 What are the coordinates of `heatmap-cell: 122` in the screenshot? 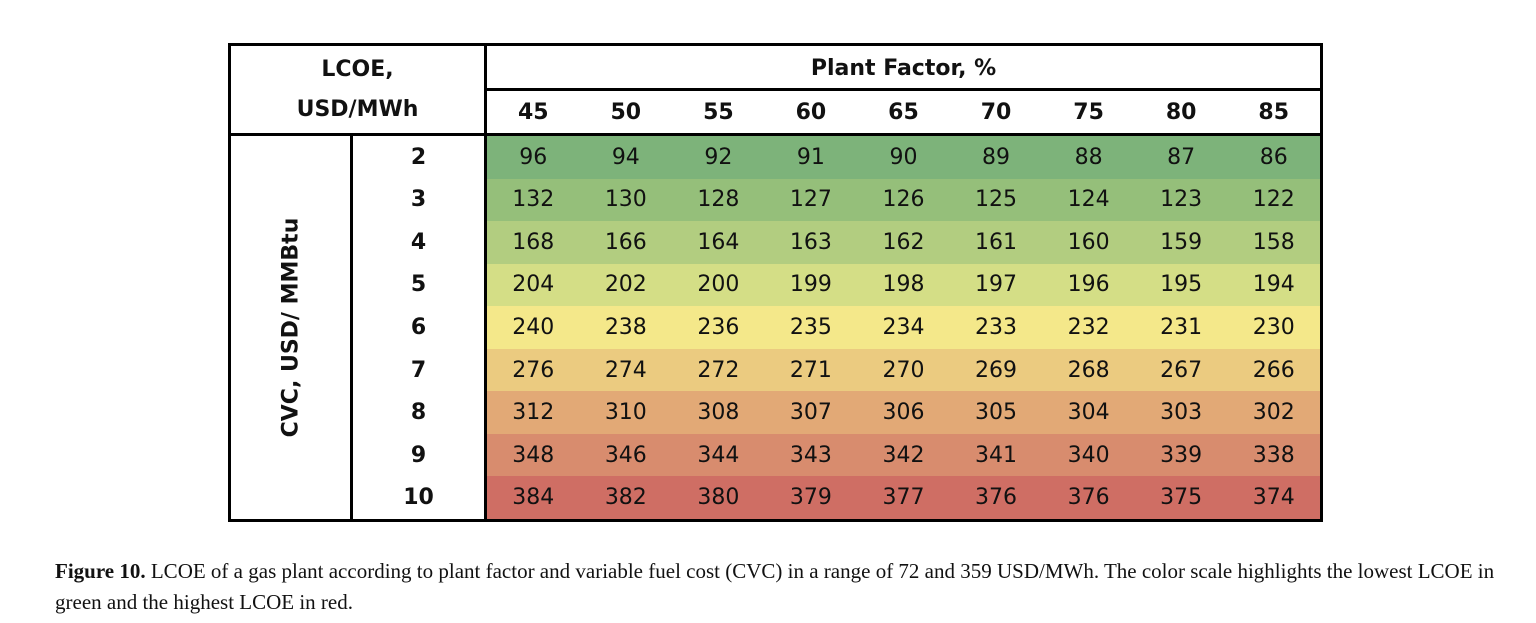 It's located at (1273, 200).